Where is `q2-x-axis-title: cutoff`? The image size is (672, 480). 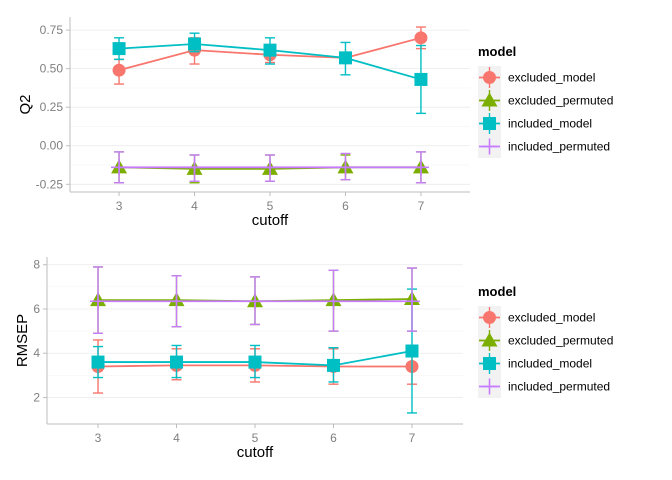
q2-x-axis-title: cutoff is located at coordinates (270, 220).